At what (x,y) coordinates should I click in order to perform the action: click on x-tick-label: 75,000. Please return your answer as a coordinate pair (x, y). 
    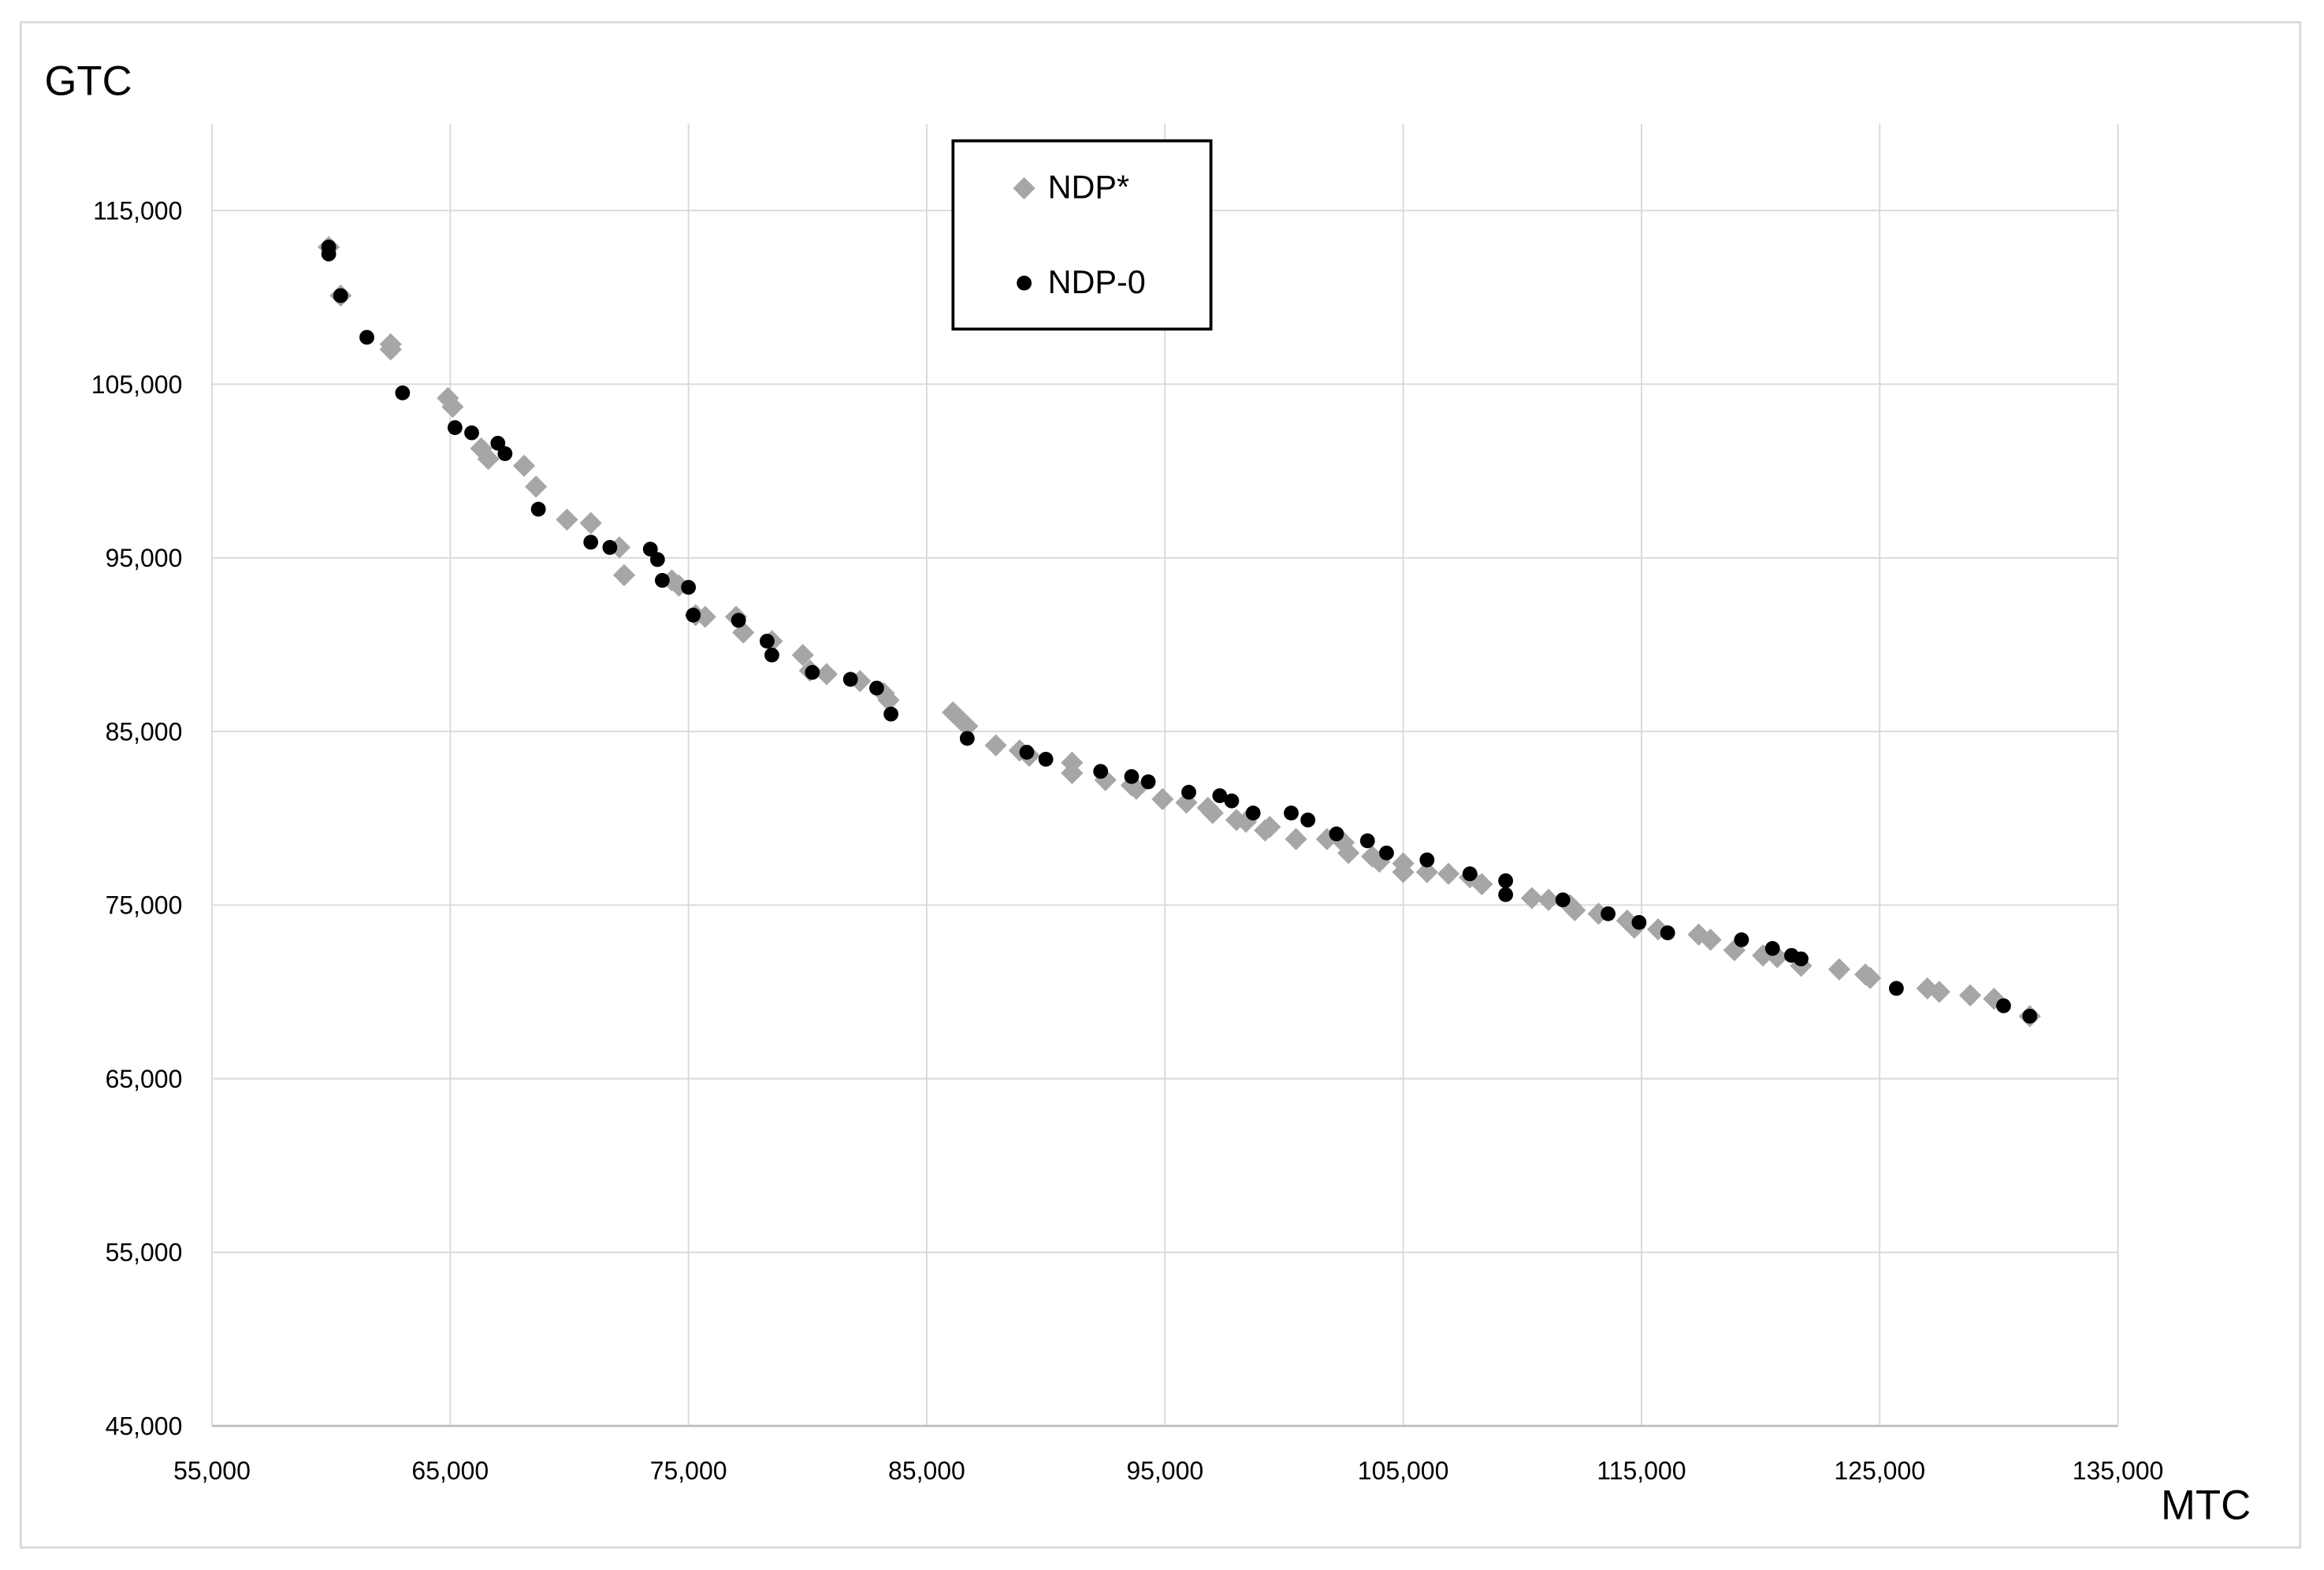
    Looking at the image, I should click on (688, 1471).